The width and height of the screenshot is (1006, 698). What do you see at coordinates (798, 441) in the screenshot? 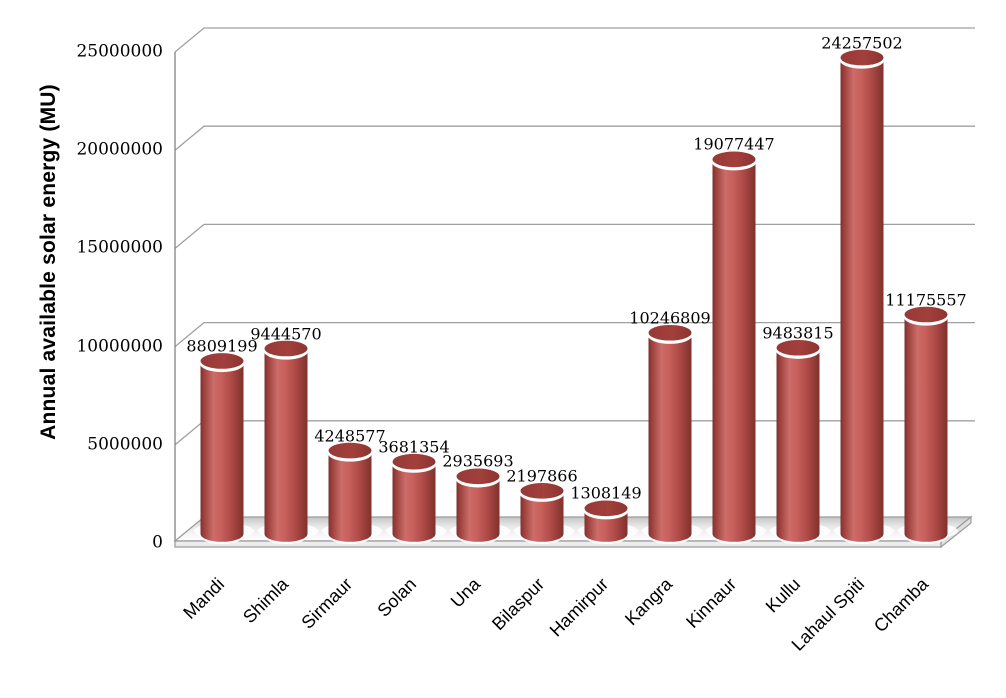
I see `bar-kullu` at bounding box center [798, 441].